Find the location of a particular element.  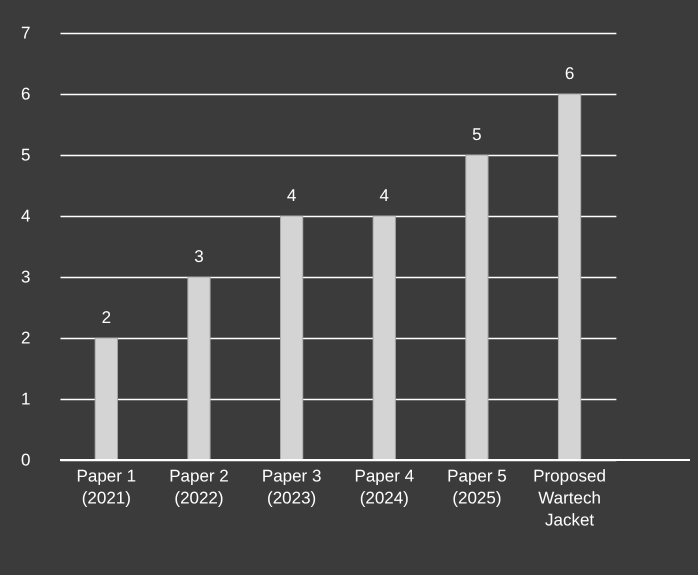

y-tick-label: 7 is located at coordinates (25, 33).